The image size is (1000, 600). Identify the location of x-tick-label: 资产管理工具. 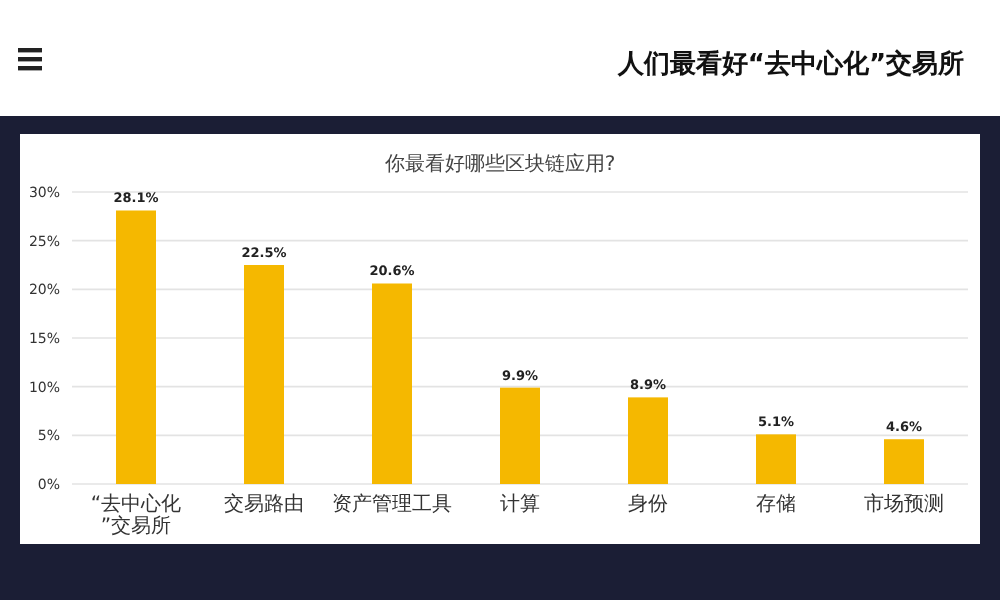
(392, 504).